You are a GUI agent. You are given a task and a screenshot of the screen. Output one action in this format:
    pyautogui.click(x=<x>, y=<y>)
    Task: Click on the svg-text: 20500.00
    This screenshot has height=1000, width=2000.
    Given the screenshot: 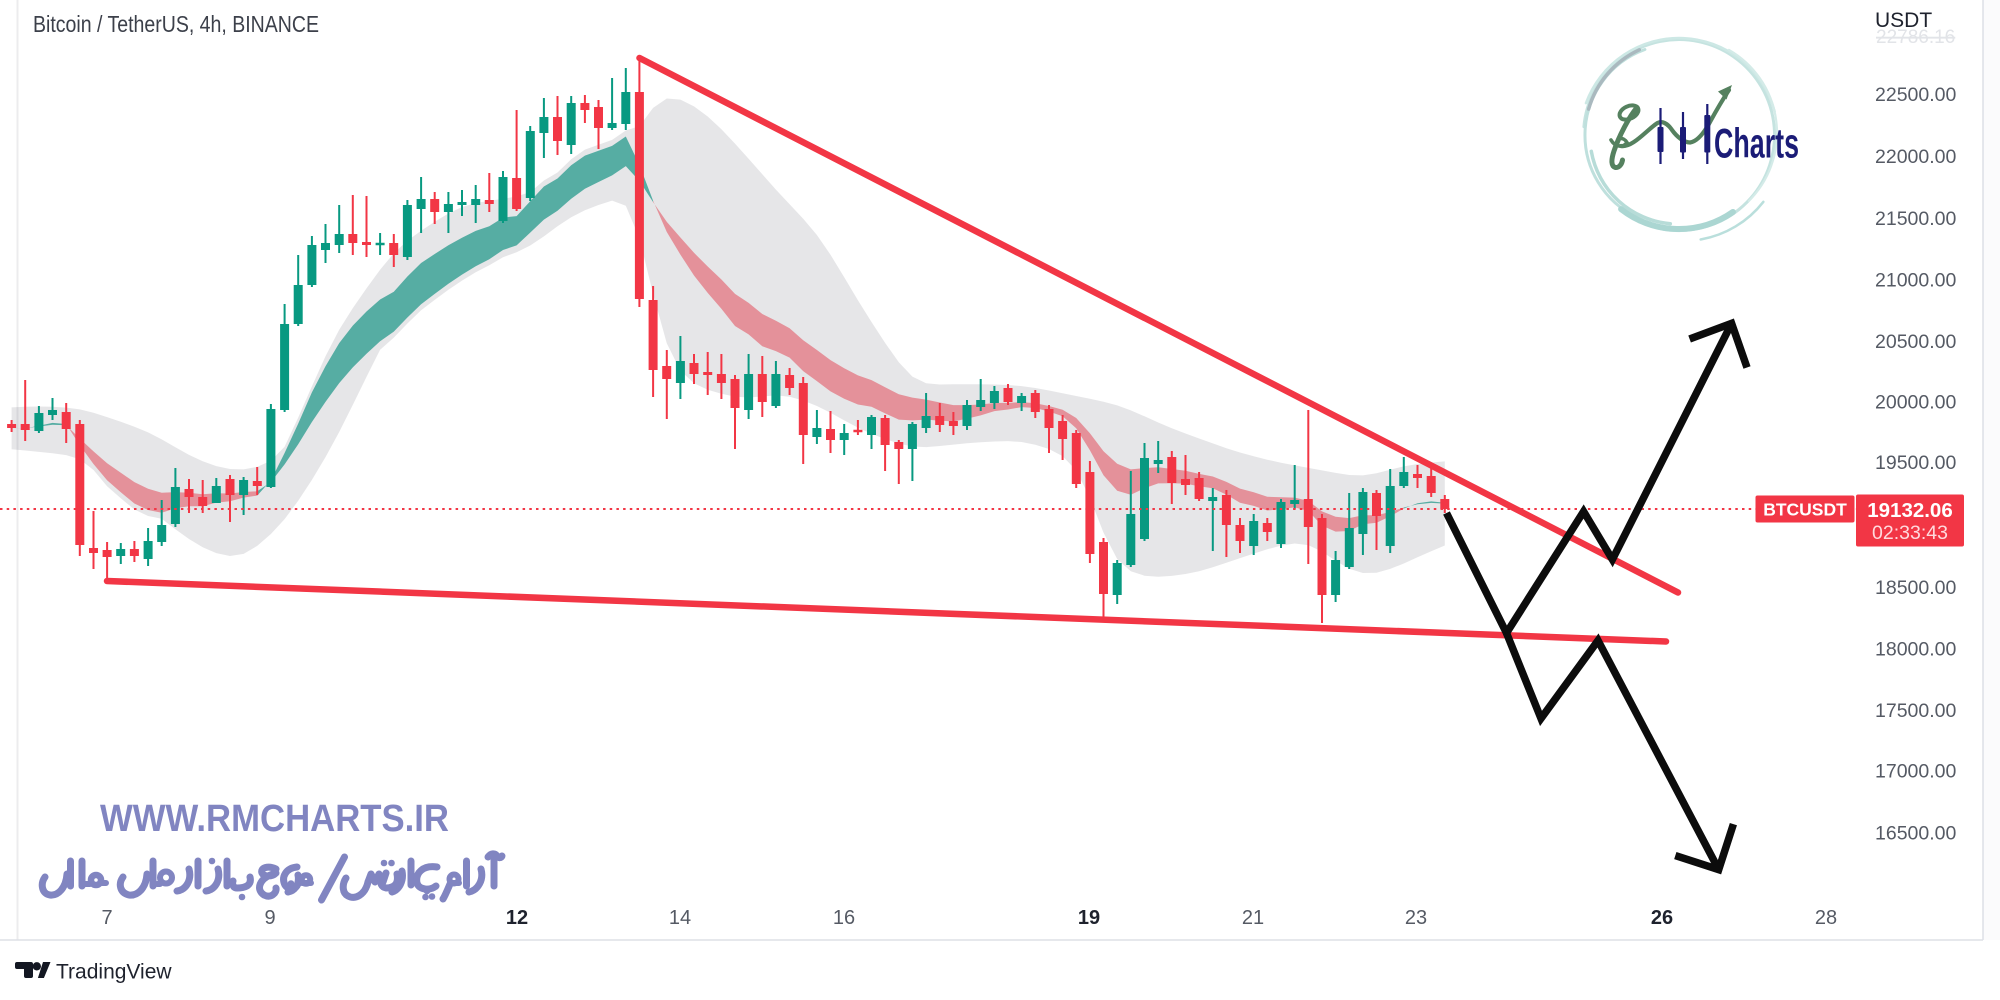 What is the action you would take?
    pyautogui.click(x=1915, y=342)
    